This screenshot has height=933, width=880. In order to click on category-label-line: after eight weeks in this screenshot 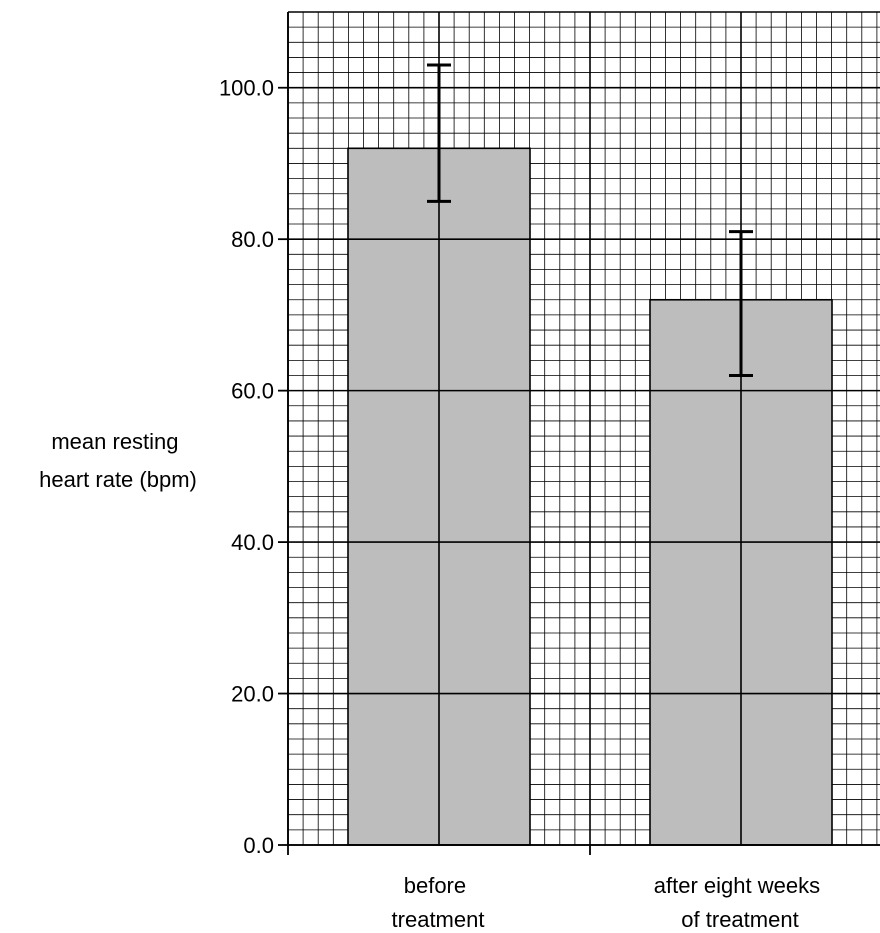, I will do `click(737, 885)`.